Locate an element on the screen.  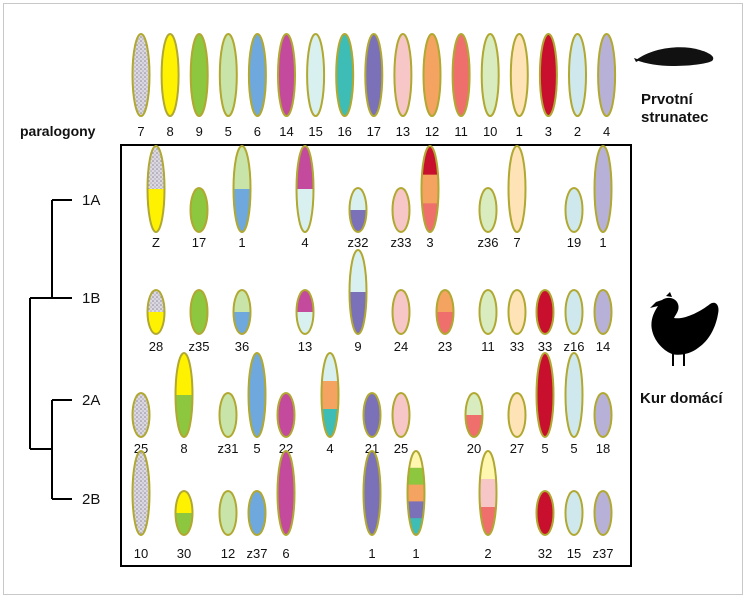
paralogon-label: 12 is located at coordinates (432, 131).